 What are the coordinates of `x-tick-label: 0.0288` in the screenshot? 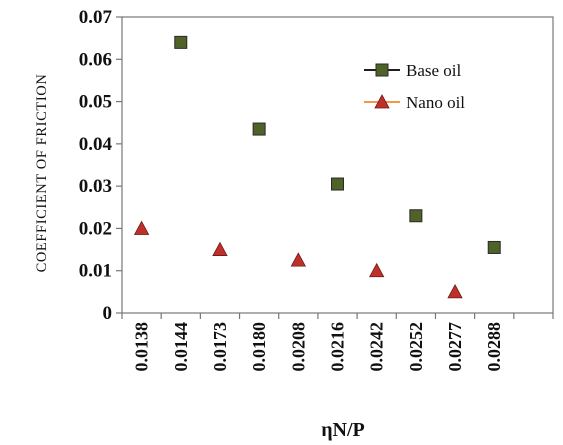 It's located at (494, 347).